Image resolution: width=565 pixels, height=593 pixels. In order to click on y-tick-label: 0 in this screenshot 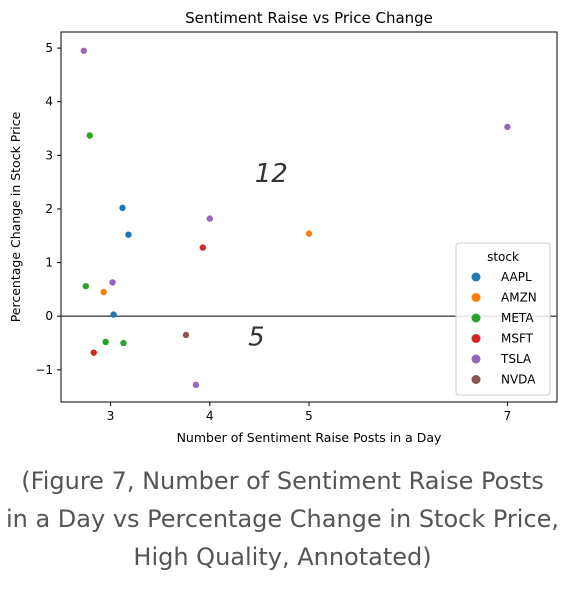, I will do `click(49, 316)`.